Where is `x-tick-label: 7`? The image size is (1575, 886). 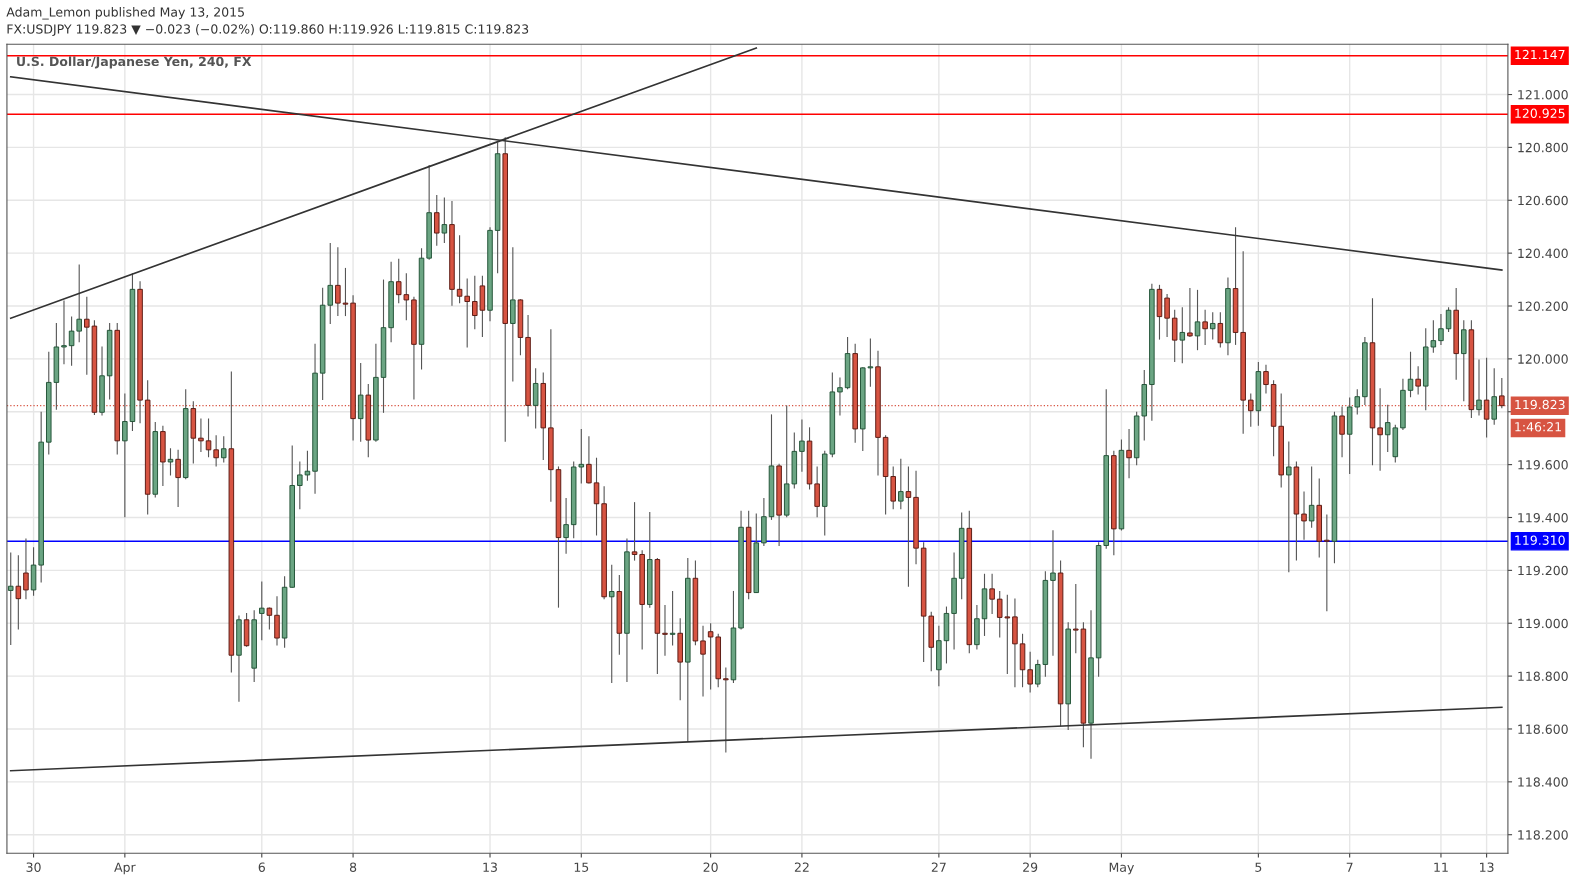
x-tick-label: 7 is located at coordinates (1349, 867).